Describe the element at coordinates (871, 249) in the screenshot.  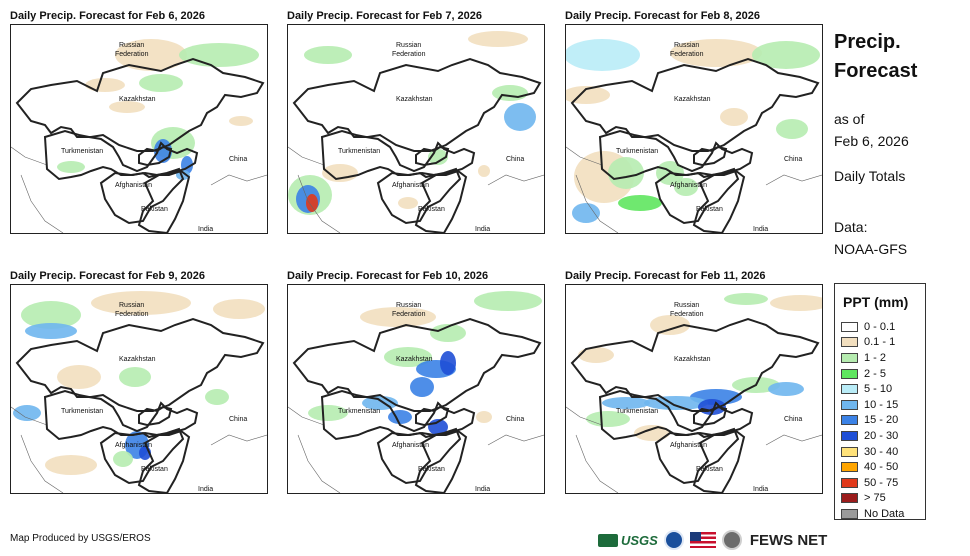
I see `data-source-value: NOAA-GFS` at that location.